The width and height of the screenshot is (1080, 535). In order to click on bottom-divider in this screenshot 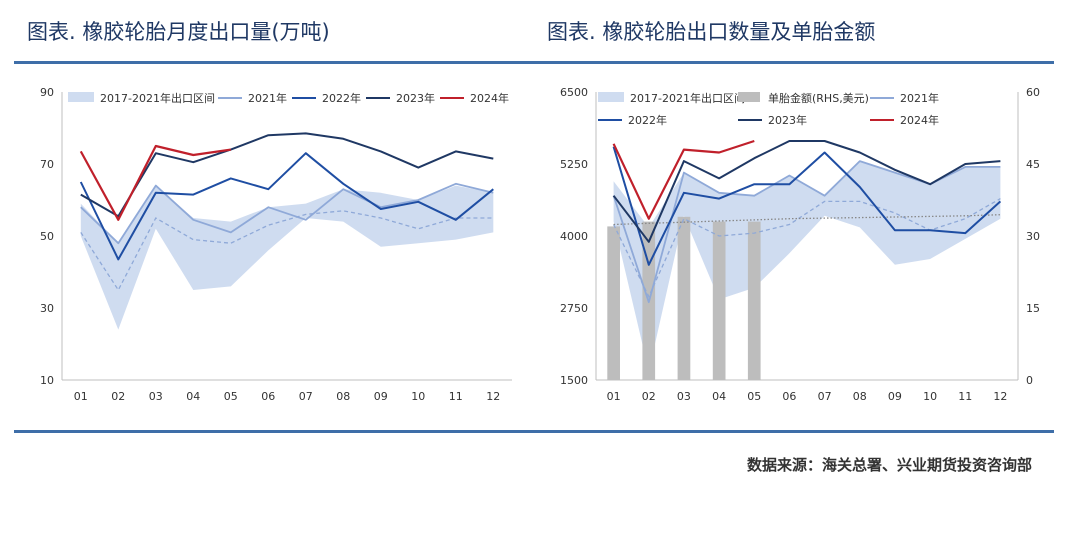, I will do `click(534, 431)`.